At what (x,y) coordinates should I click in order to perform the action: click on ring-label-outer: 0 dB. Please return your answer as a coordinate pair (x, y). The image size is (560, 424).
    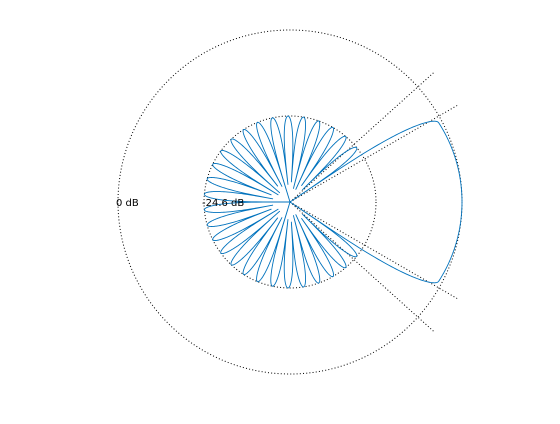
    Looking at the image, I should click on (127, 203).